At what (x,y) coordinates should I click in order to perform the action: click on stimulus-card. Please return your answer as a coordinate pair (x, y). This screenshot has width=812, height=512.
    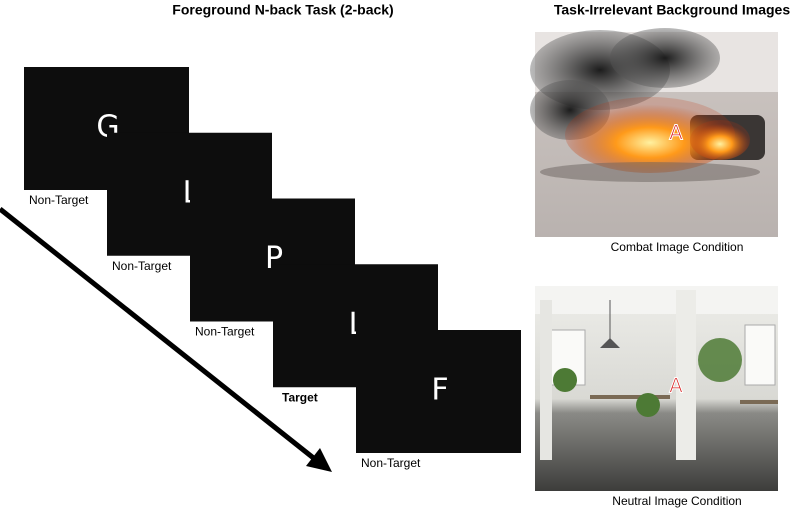
    Looking at the image, I should click on (438, 391).